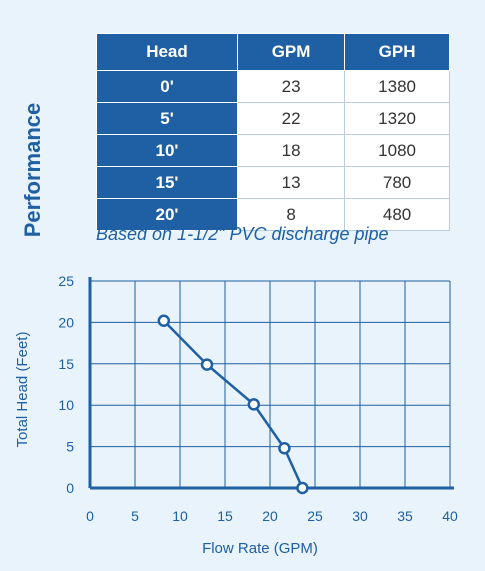  I want to click on row-gpm: 22, so click(291, 118).